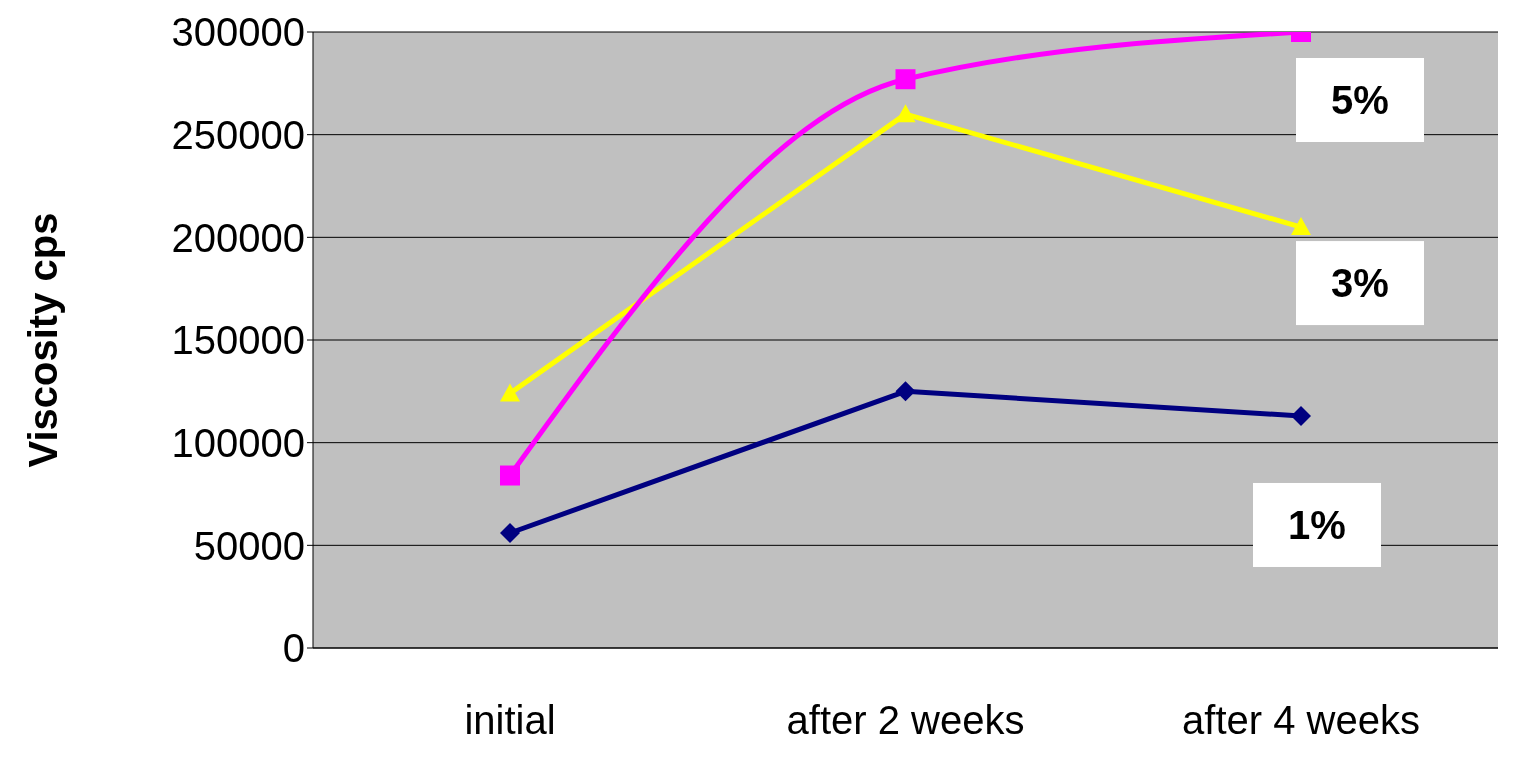  What do you see at coordinates (238, 237) in the screenshot?
I see `y-tick-label: 200000` at bounding box center [238, 237].